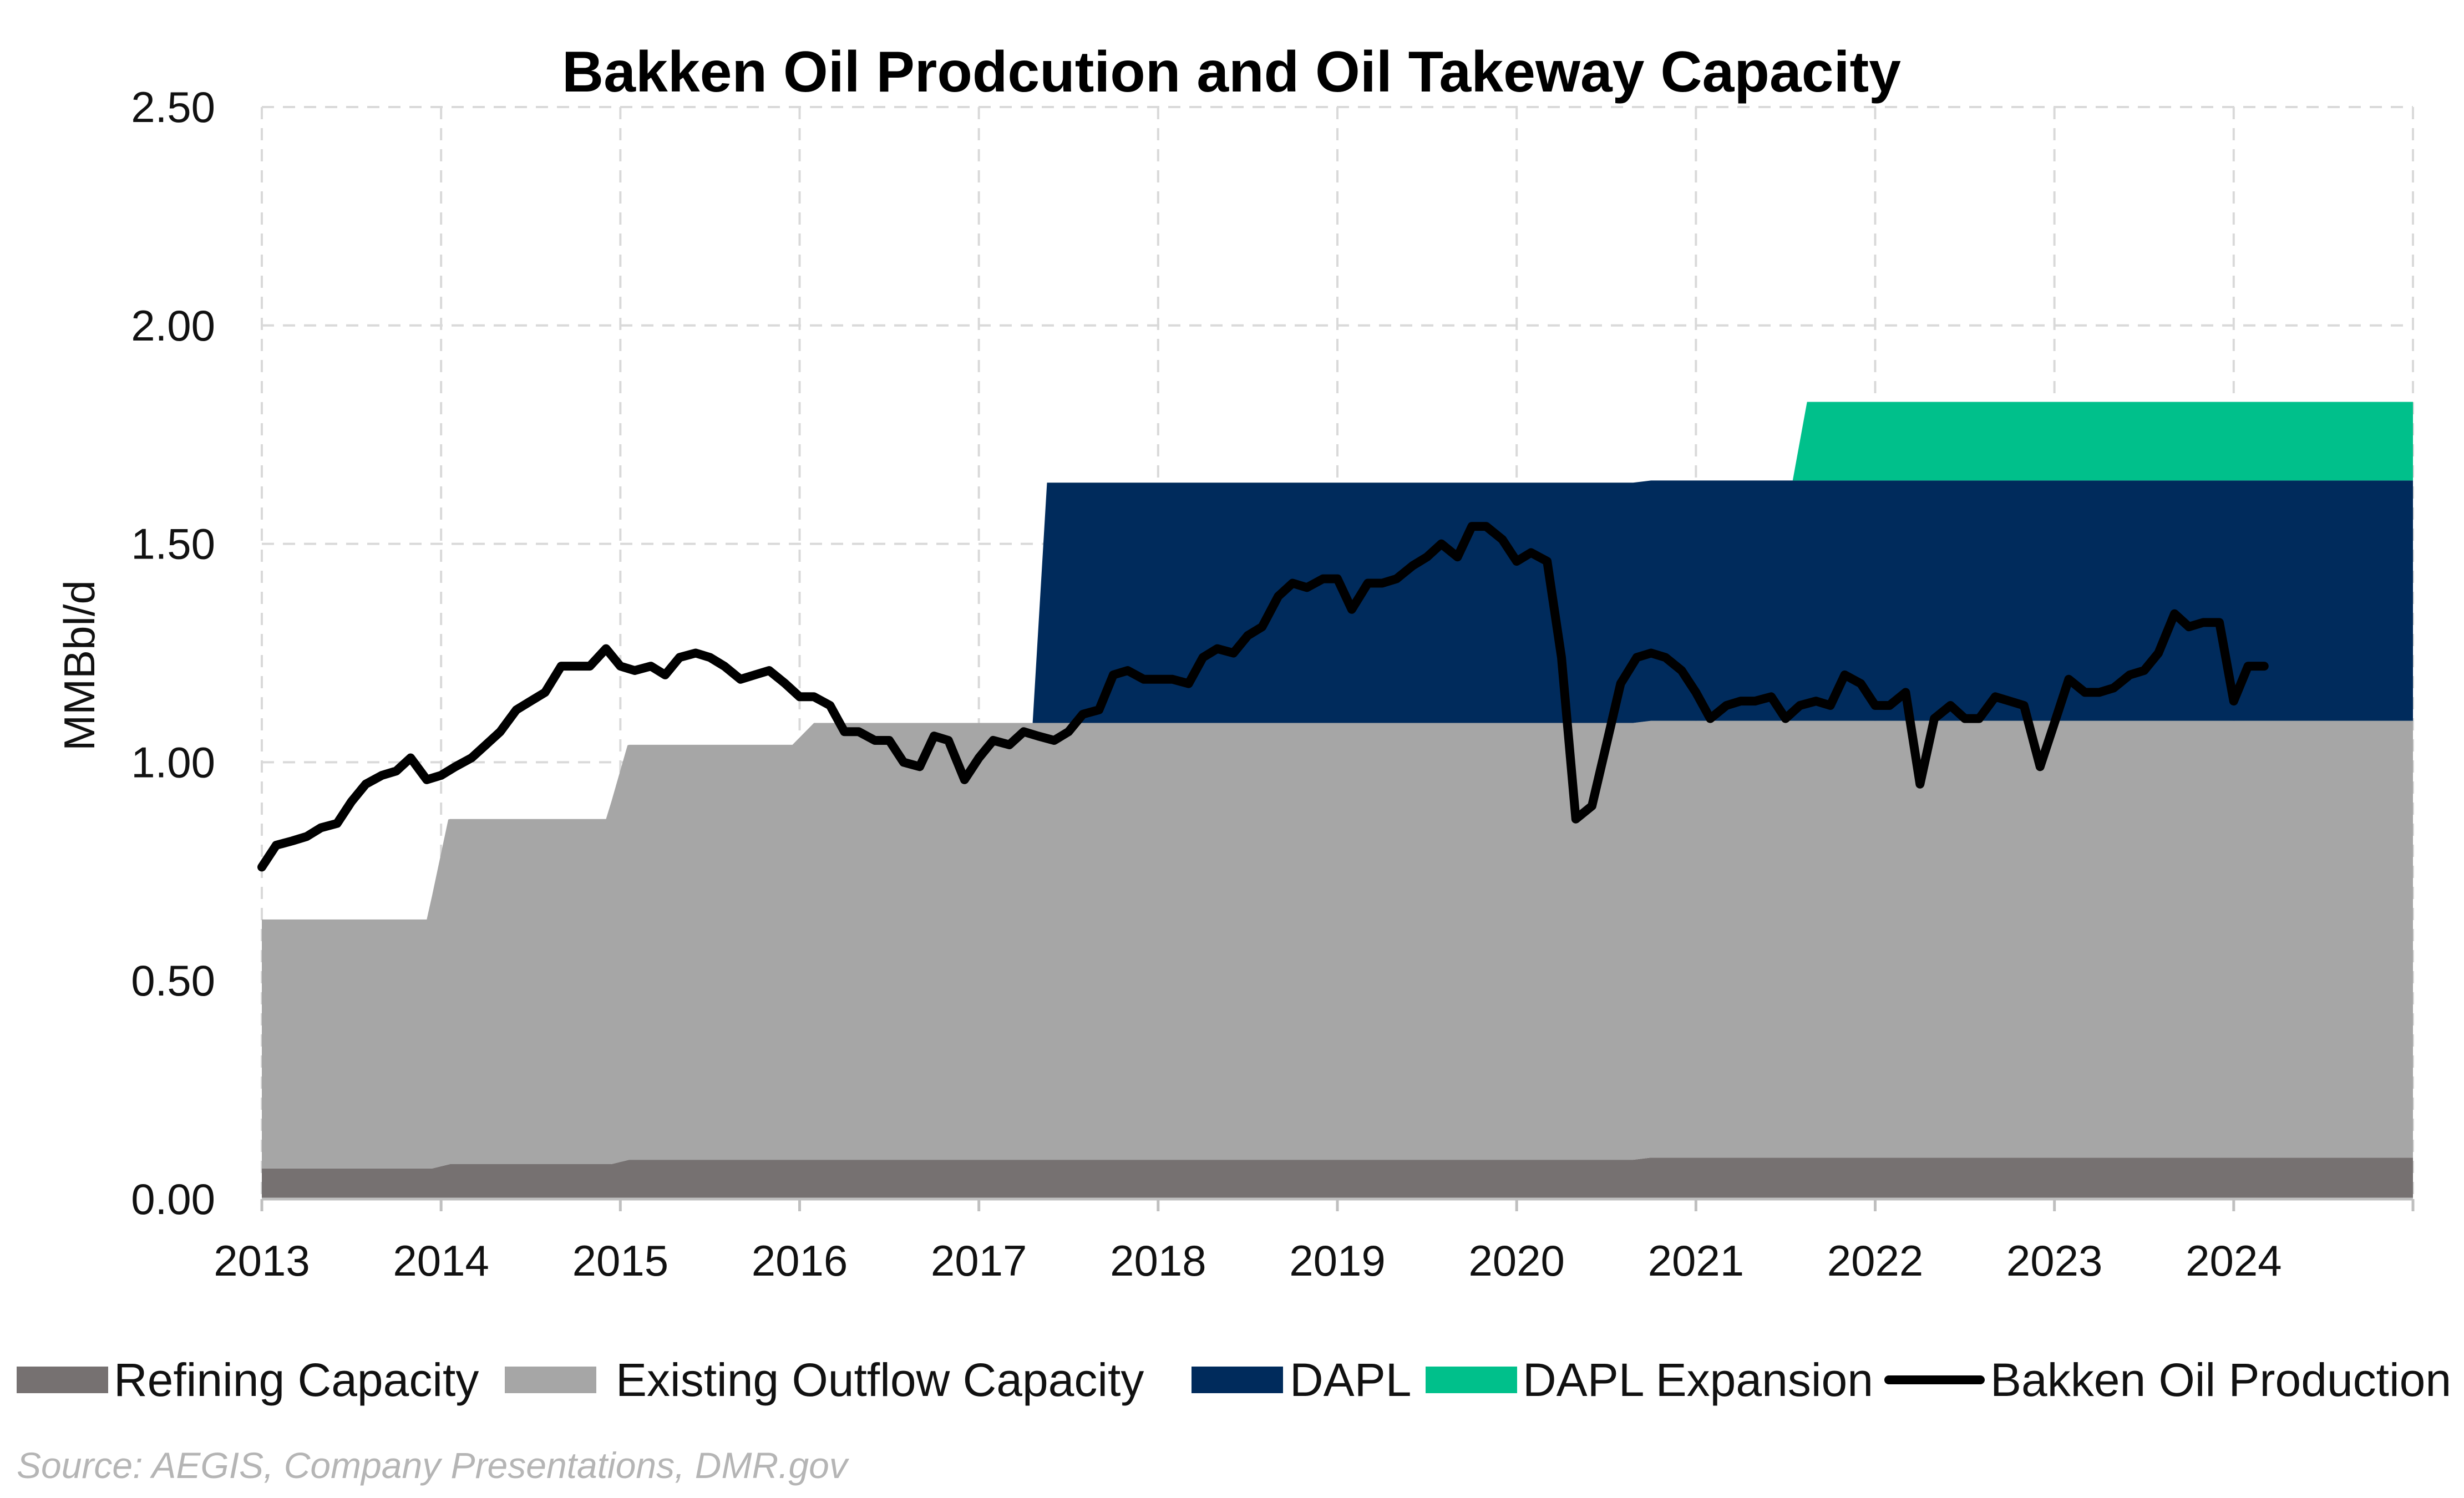  What do you see at coordinates (1337, 1178) in the screenshot?
I see `area-refining-capacity` at bounding box center [1337, 1178].